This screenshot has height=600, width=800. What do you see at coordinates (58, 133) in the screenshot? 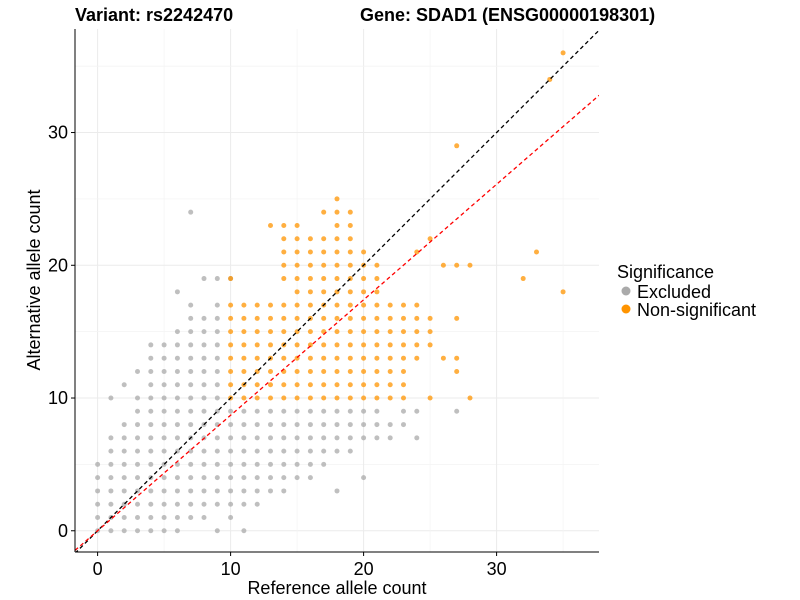
I see `y-tick-label: 30` at bounding box center [58, 133].